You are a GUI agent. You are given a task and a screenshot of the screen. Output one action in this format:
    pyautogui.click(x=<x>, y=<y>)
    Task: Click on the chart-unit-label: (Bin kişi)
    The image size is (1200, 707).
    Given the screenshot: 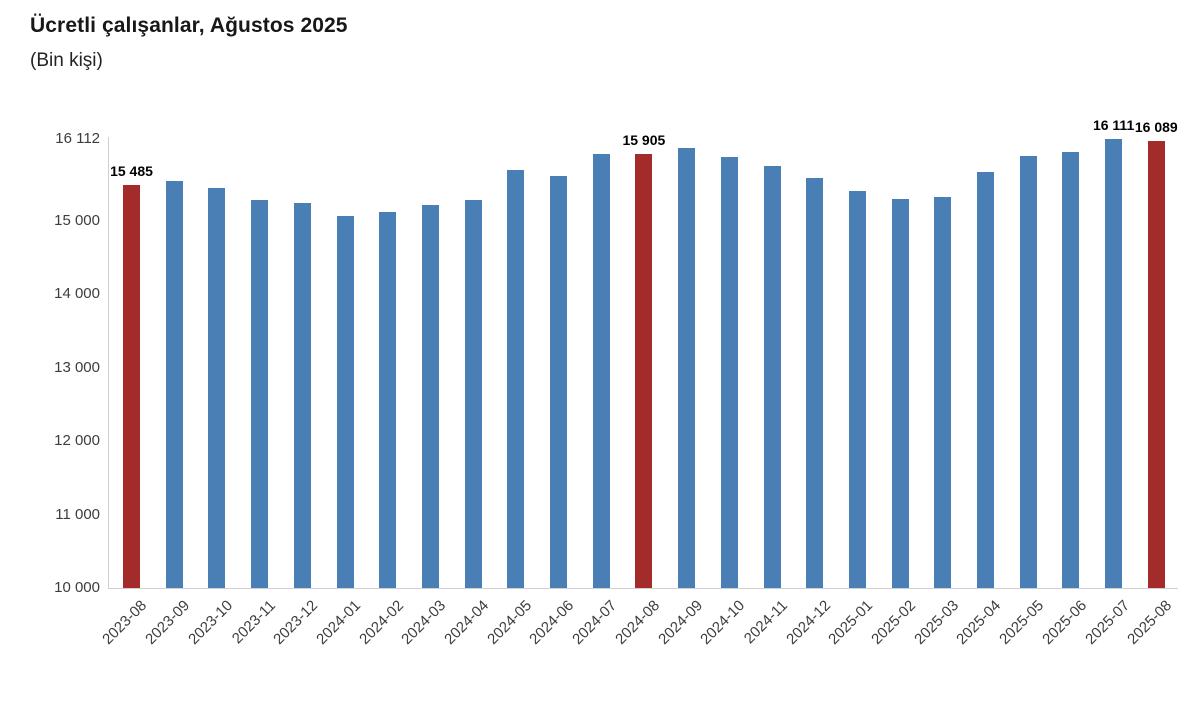 What is the action you would take?
    pyautogui.click(x=66, y=60)
    